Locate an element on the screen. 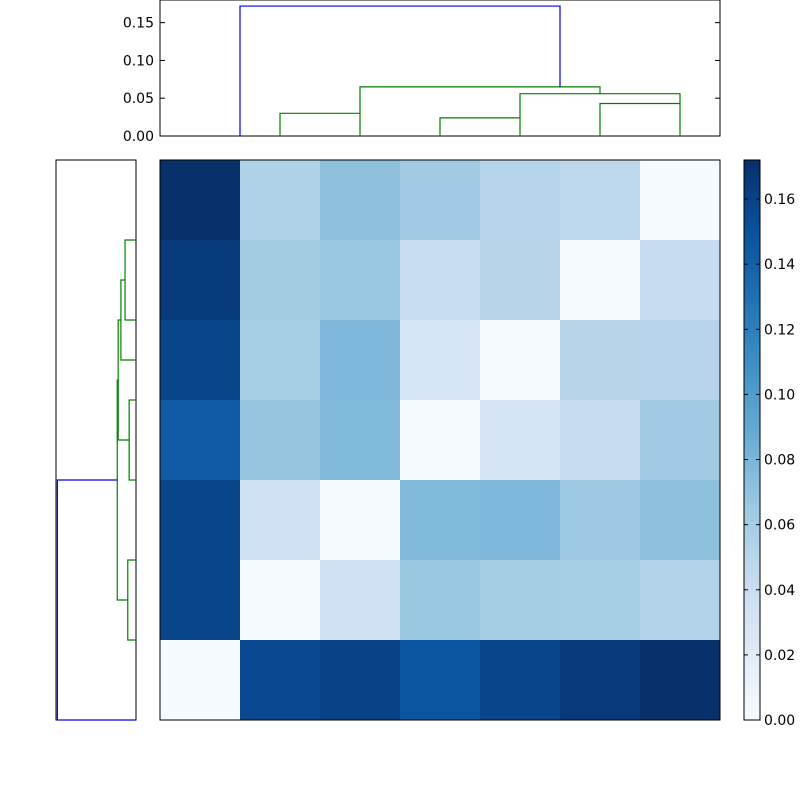  top-dendrogram-tick-label-3: 0.15 is located at coordinates (138, 24).